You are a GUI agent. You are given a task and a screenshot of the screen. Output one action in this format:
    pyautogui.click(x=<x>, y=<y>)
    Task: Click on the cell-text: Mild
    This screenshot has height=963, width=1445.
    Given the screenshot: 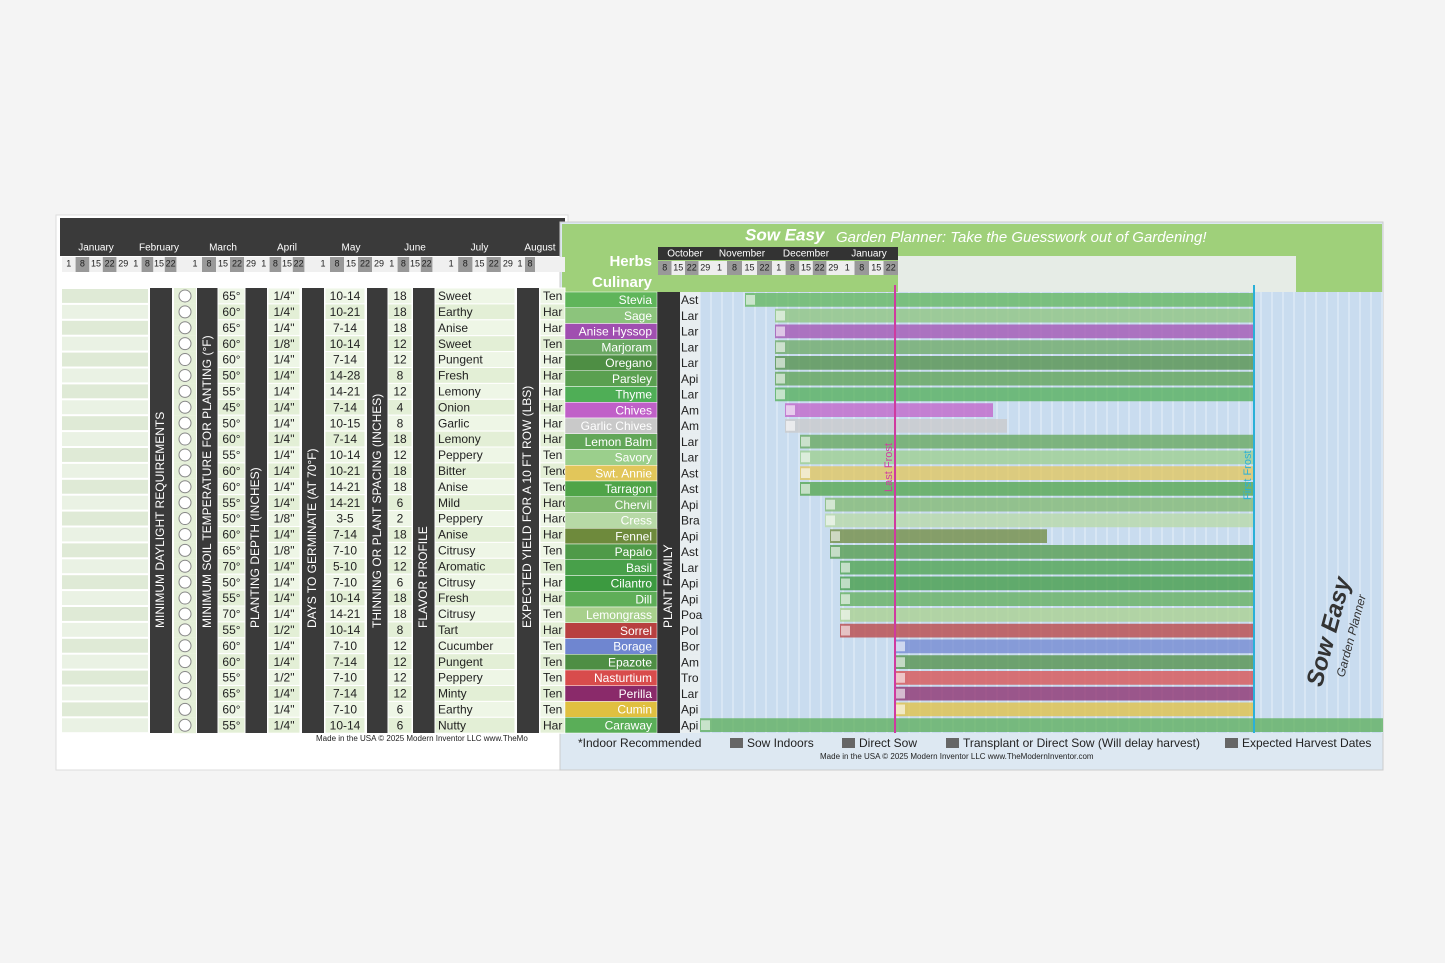 What is the action you would take?
    pyautogui.click(x=449, y=503)
    